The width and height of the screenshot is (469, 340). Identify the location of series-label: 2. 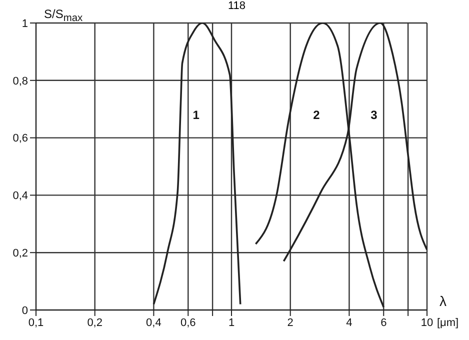
(316, 115).